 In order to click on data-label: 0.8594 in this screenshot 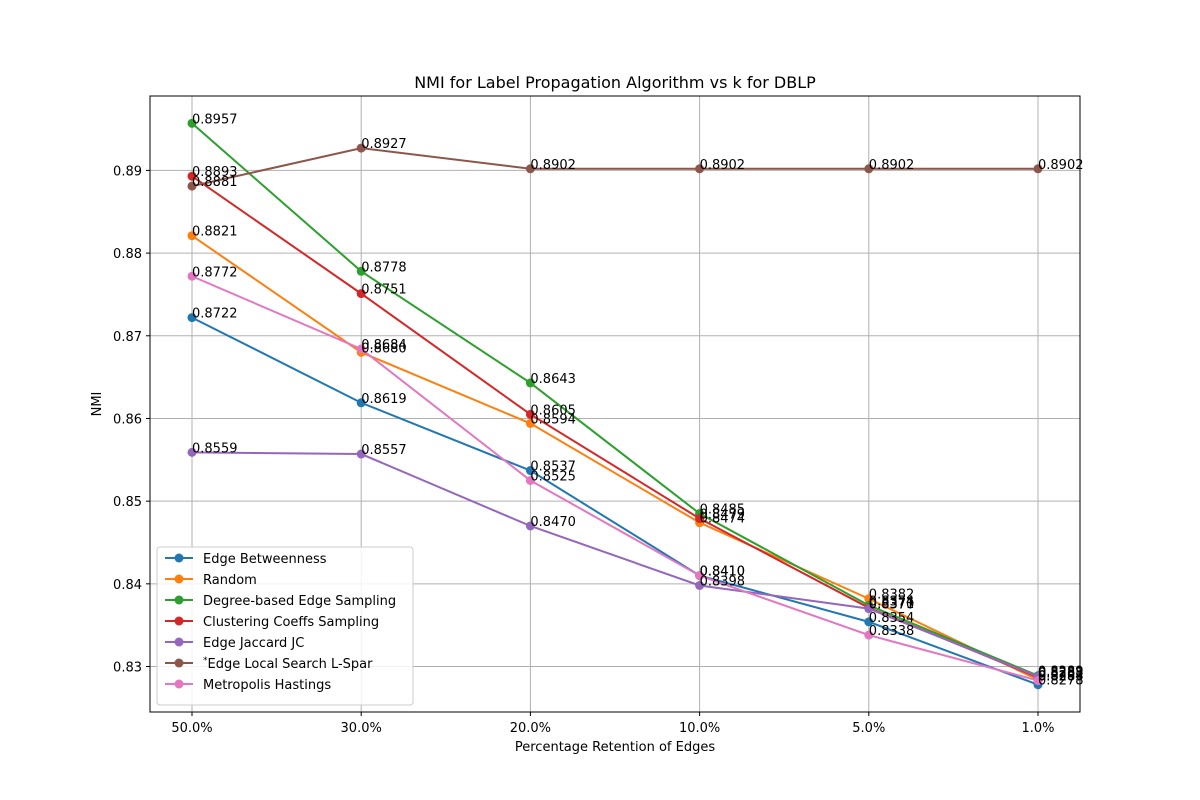, I will do `click(553, 419)`.